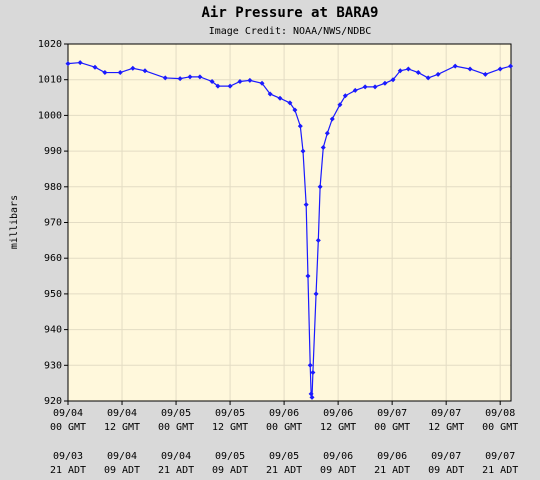  Describe the element at coordinates (53, 294) in the screenshot. I see `y-tick-label: 950` at that location.